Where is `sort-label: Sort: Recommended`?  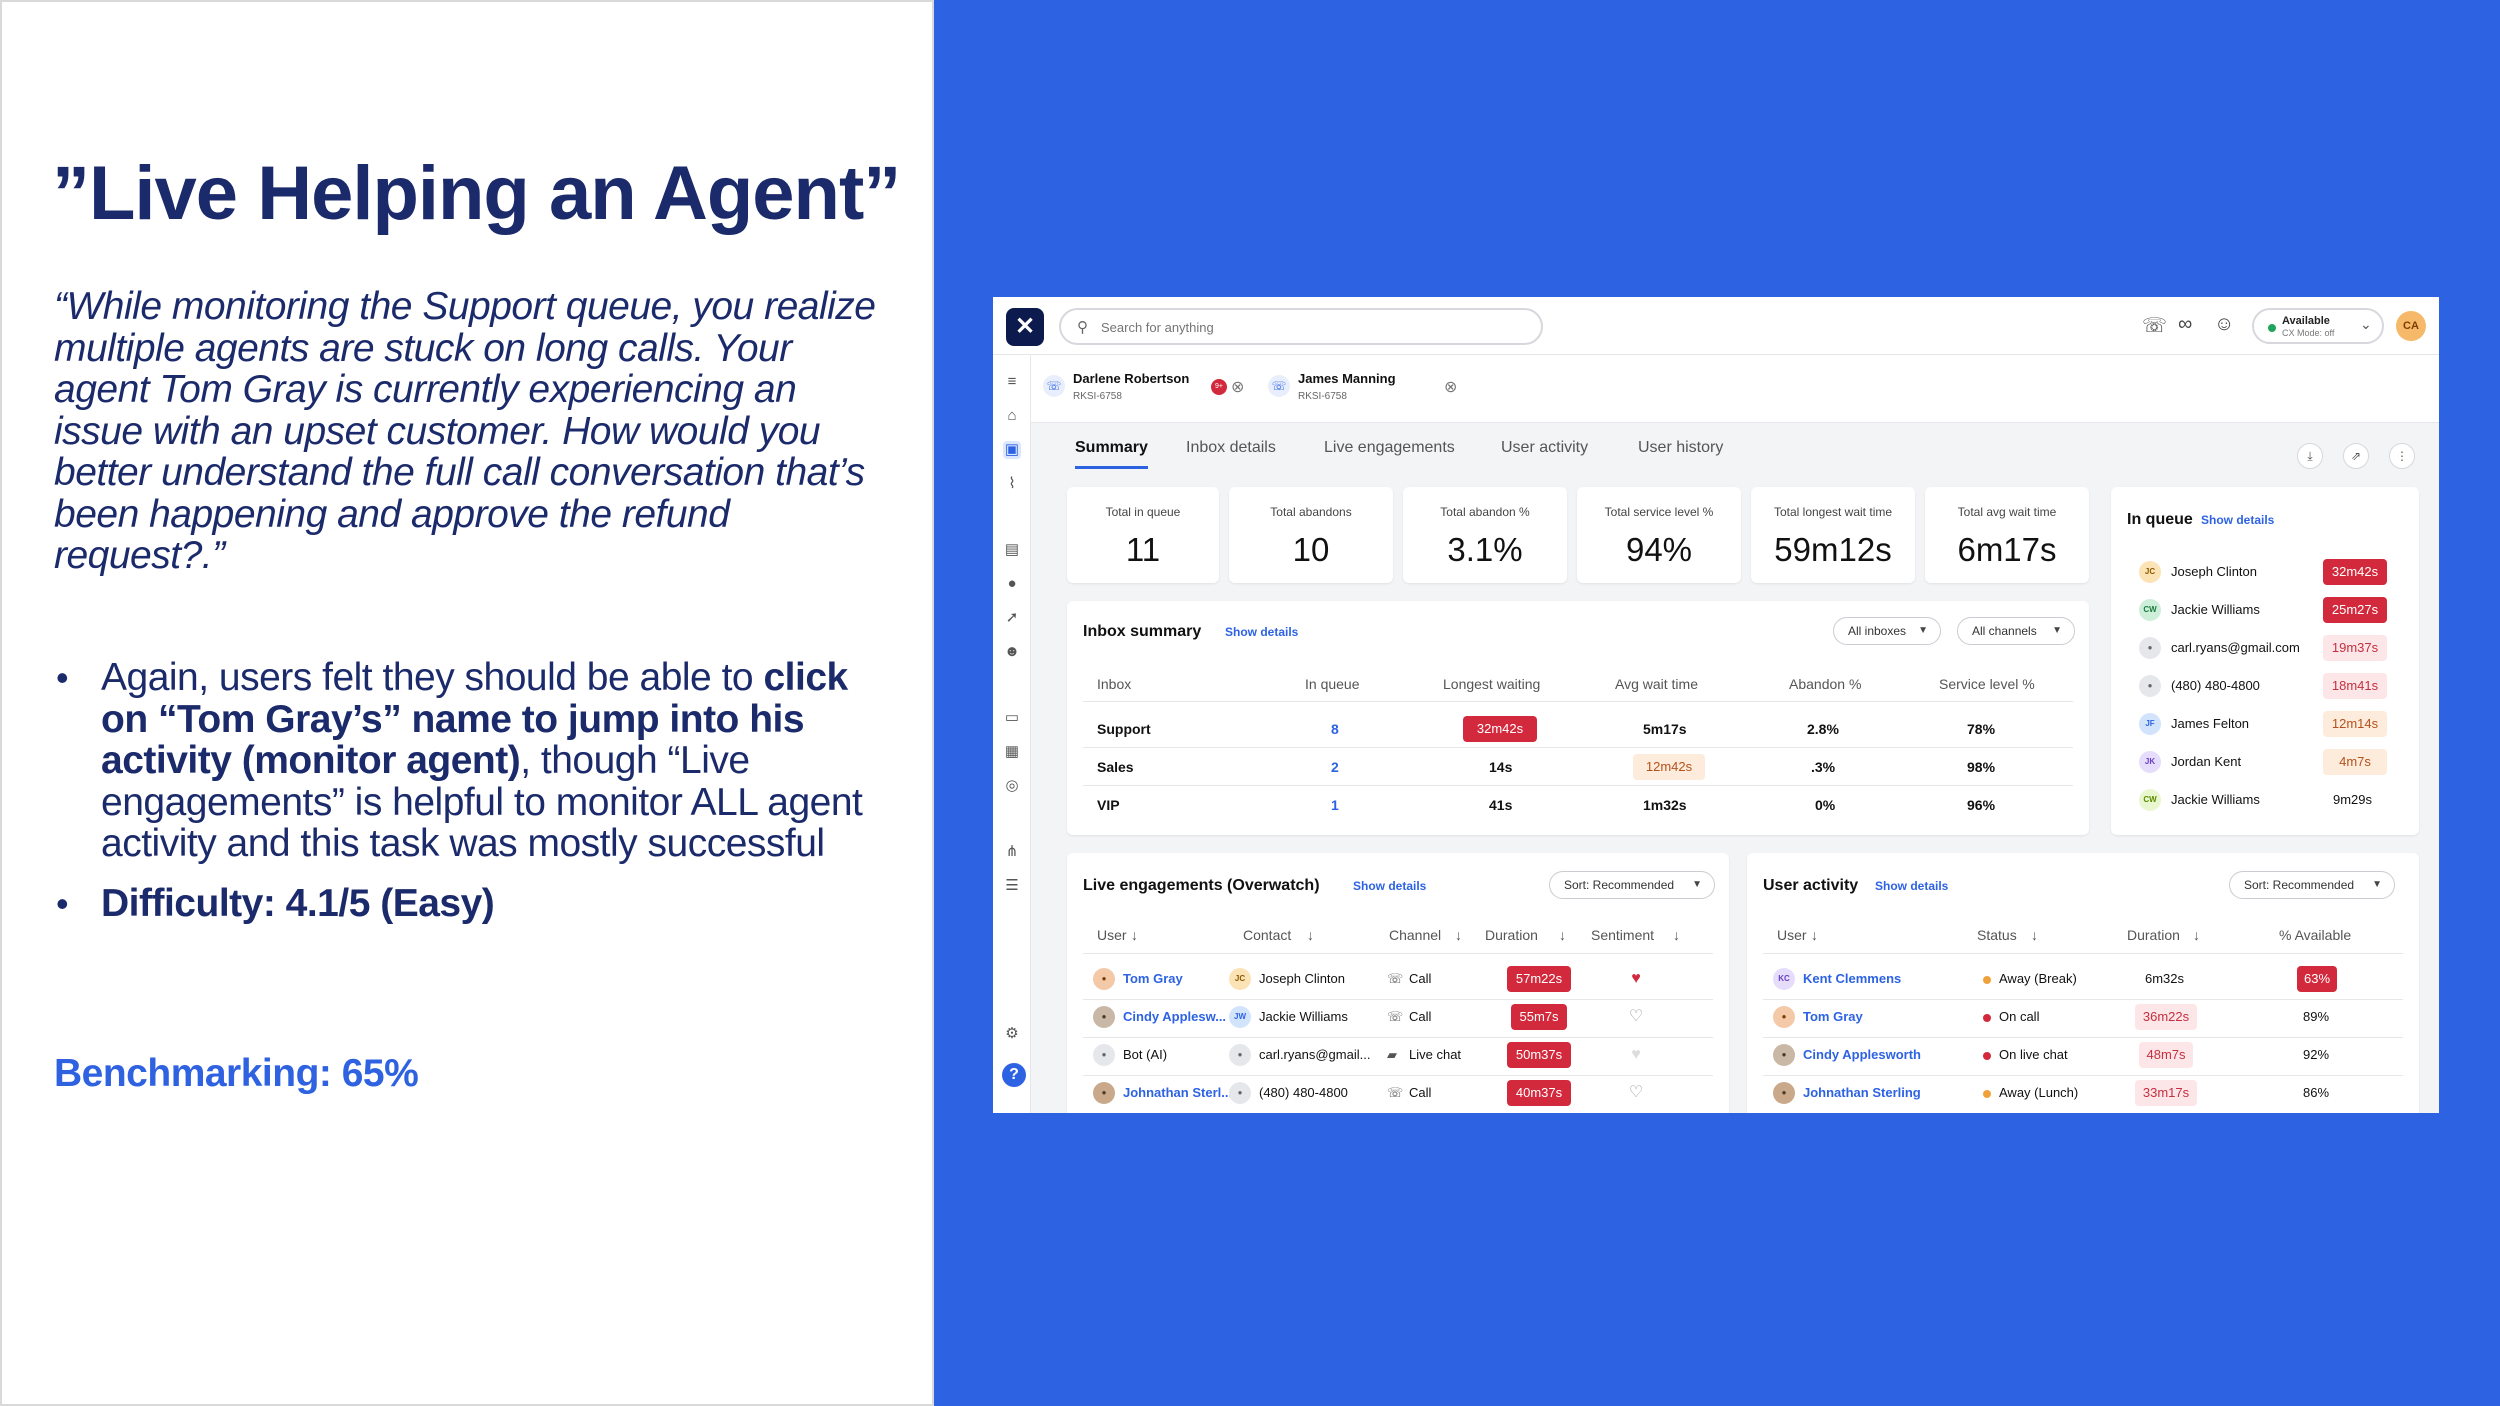 sort-label: Sort: Recommended is located at coordinates (2299, 885).